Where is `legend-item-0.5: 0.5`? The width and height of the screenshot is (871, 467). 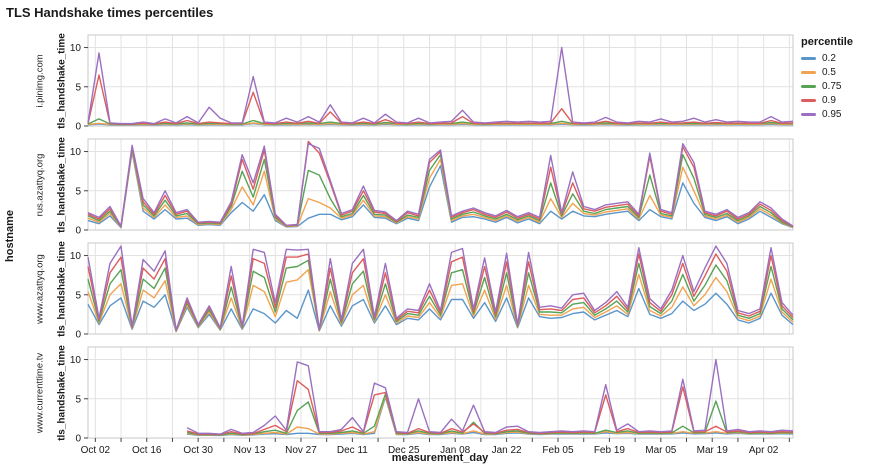
legend-item-0.5: 0.5 is located at coordinates (827, 72).